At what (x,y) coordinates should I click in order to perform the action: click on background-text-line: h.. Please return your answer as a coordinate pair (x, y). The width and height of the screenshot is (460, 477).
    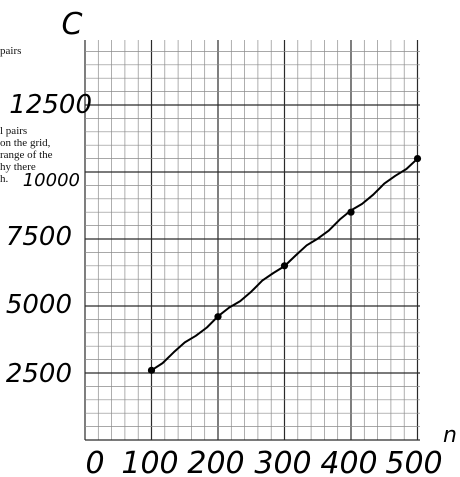
    Looking at the image, I should click on (4, 179).